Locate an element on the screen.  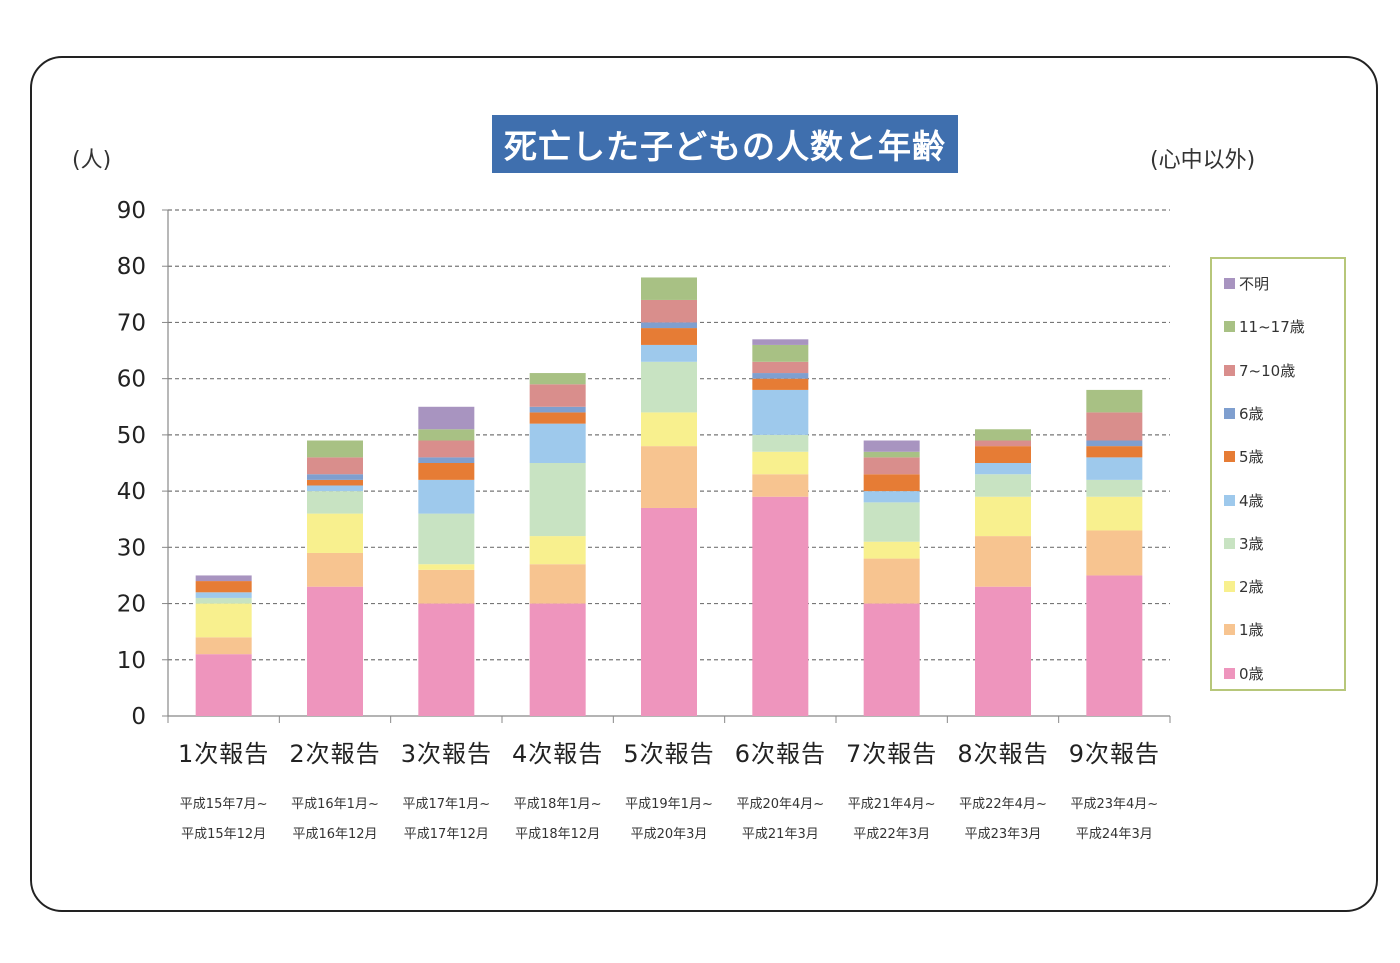
legend-label: 6歳 is located at coordinates (1251, 413).